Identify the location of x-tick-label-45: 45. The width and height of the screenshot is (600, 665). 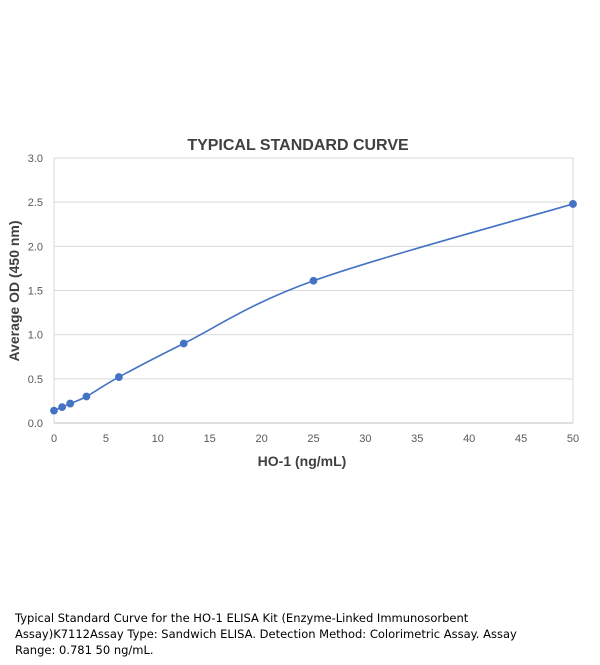
(521, 439).